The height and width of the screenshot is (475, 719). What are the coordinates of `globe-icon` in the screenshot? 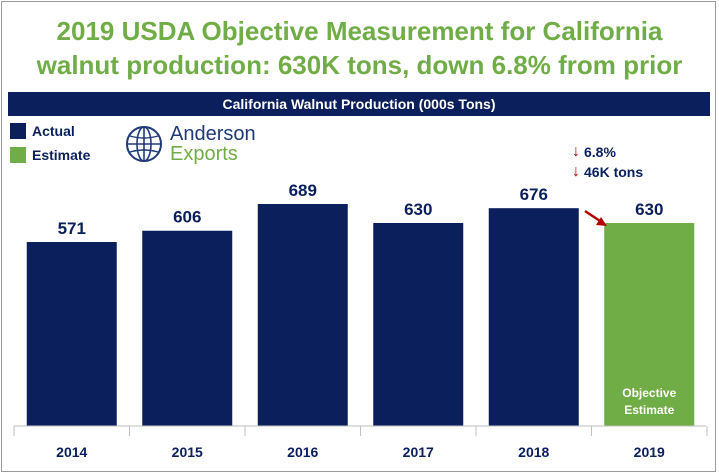 It's located at (144, 144).